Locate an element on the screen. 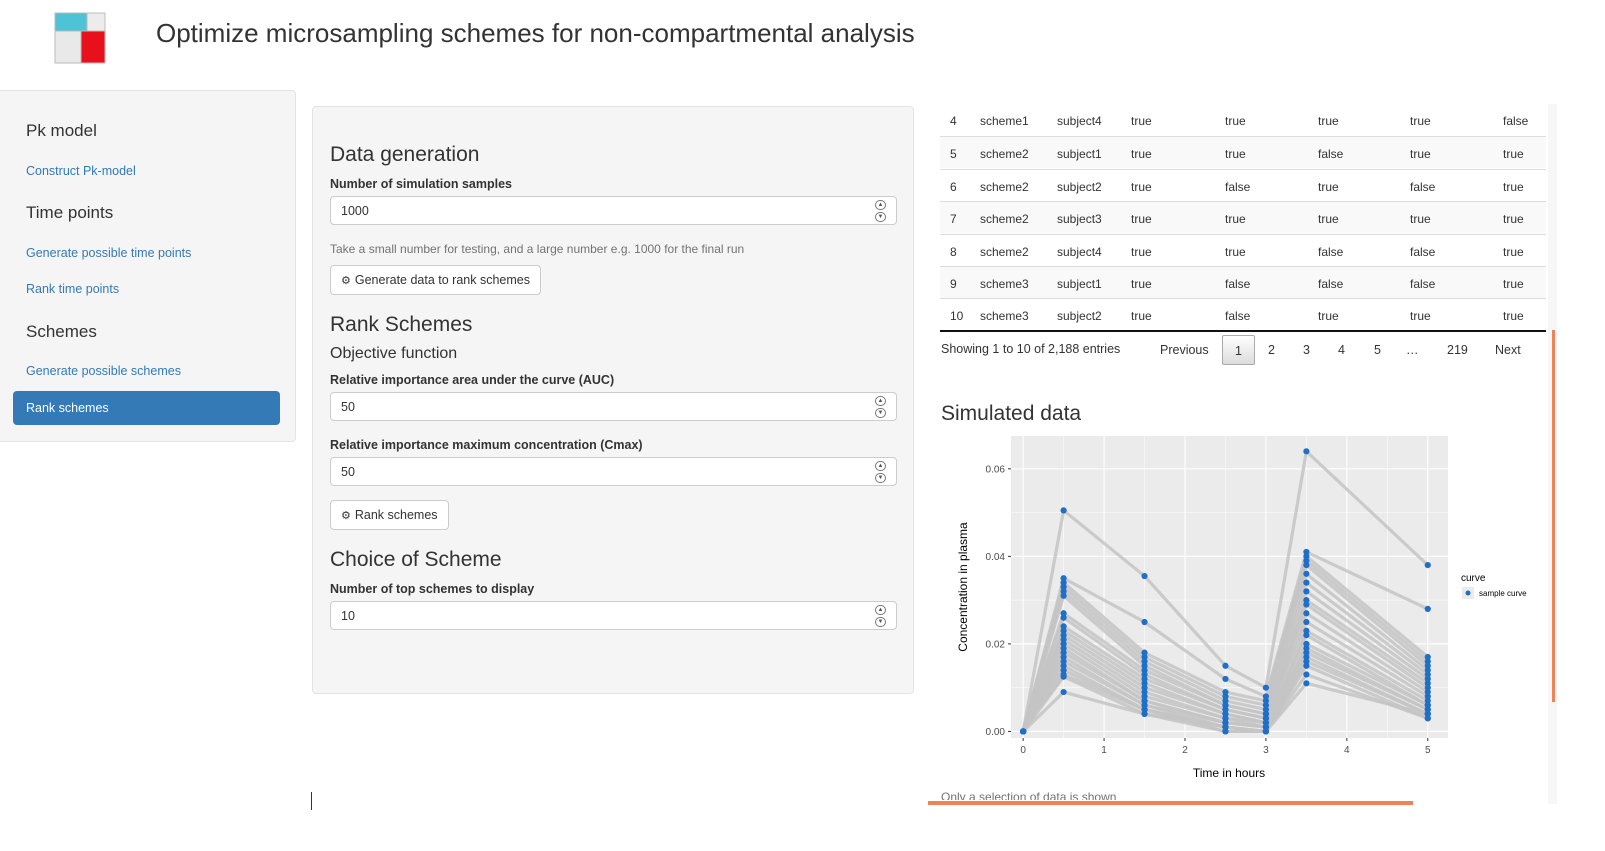  table-row: 4 scheme1 subject4 true true true true false is located at coordinates (1243, 120).